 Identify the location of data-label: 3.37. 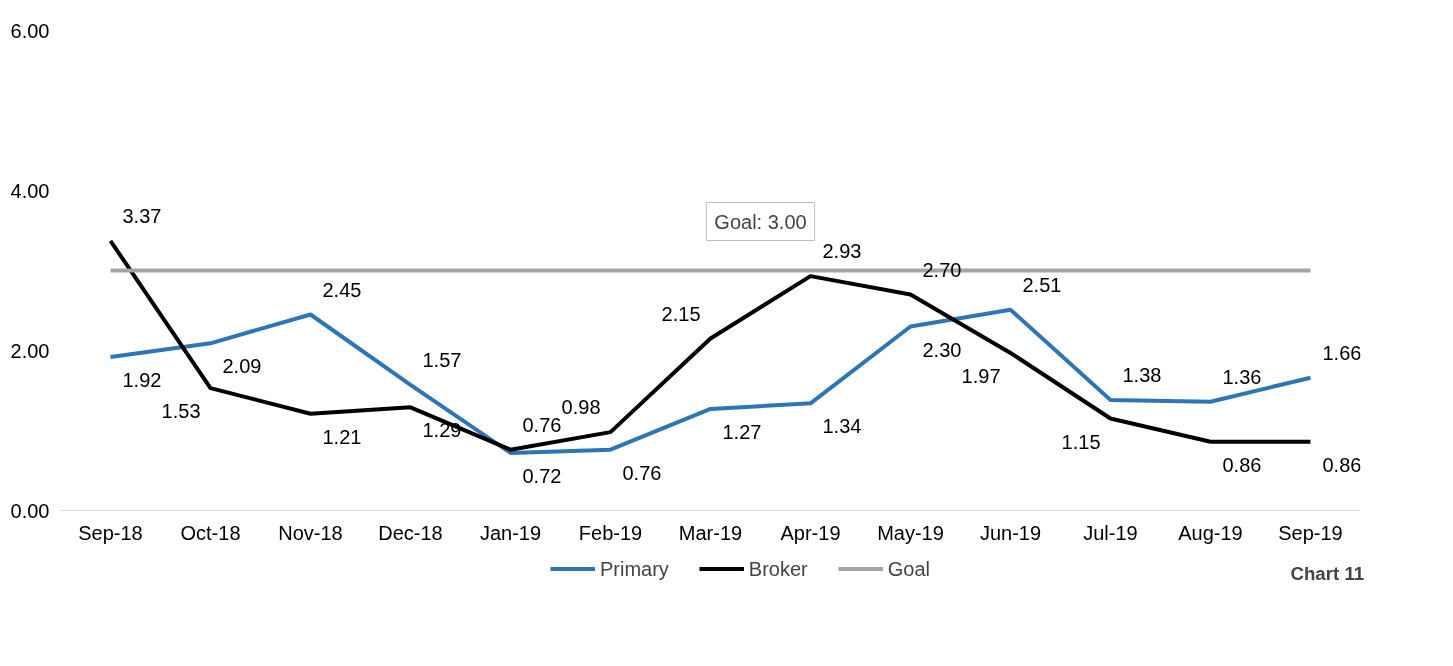
(142, 215).